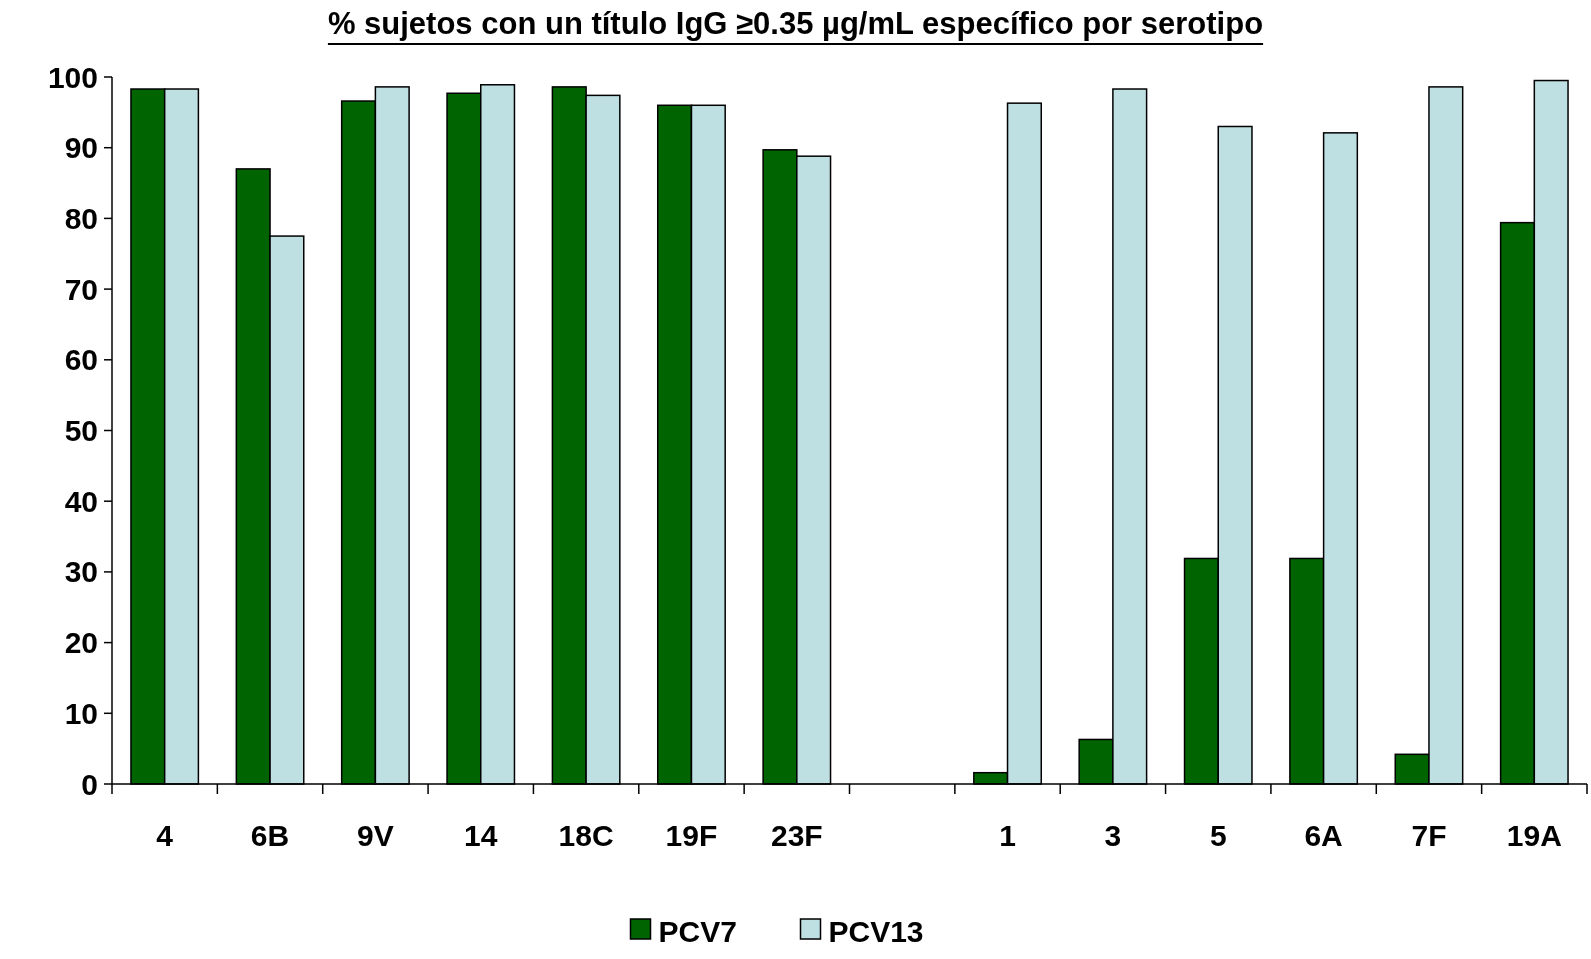 The width and height of the screenshot is (1591, 959). I want to click on y-tick-label: 50, so click(81, 430).